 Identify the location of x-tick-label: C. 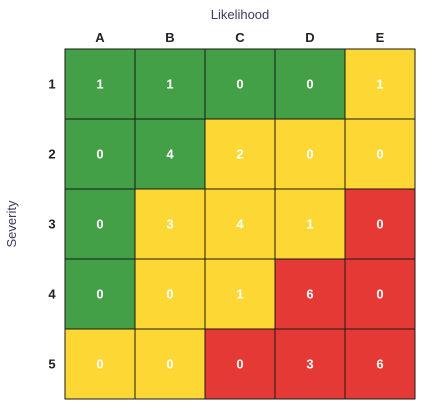
(240, 37).